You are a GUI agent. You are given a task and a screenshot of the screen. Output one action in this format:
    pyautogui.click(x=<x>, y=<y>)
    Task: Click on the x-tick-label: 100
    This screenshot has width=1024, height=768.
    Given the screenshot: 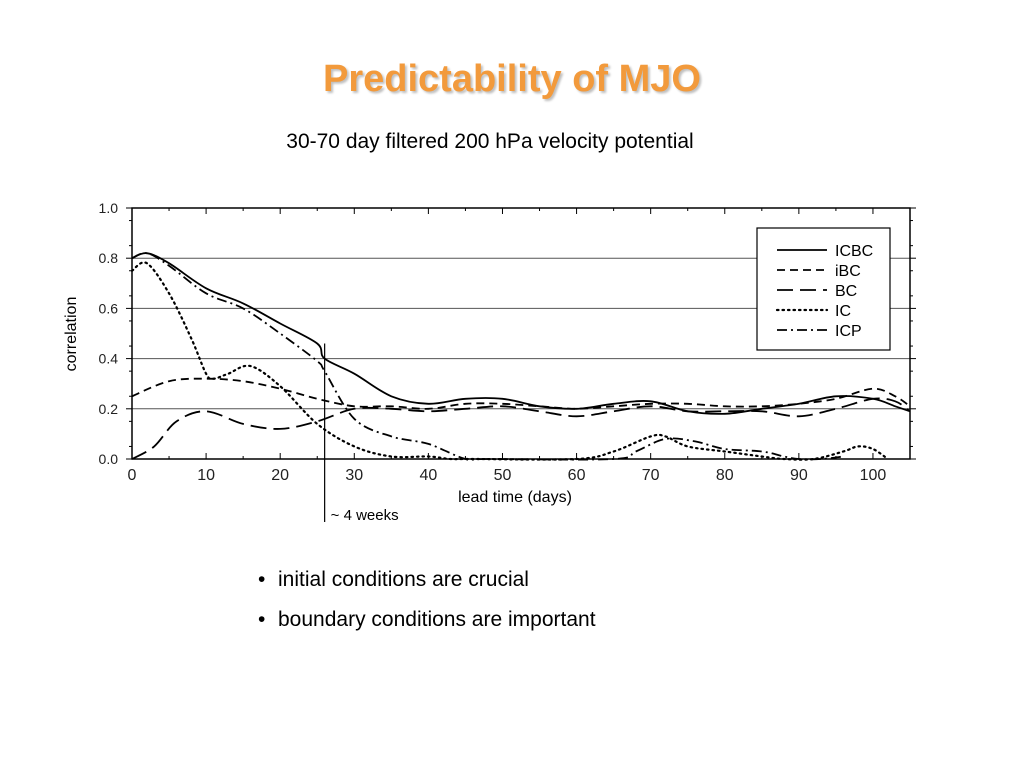 What is the action you would take?
    pyautogui.click(x=873, y=475)
    